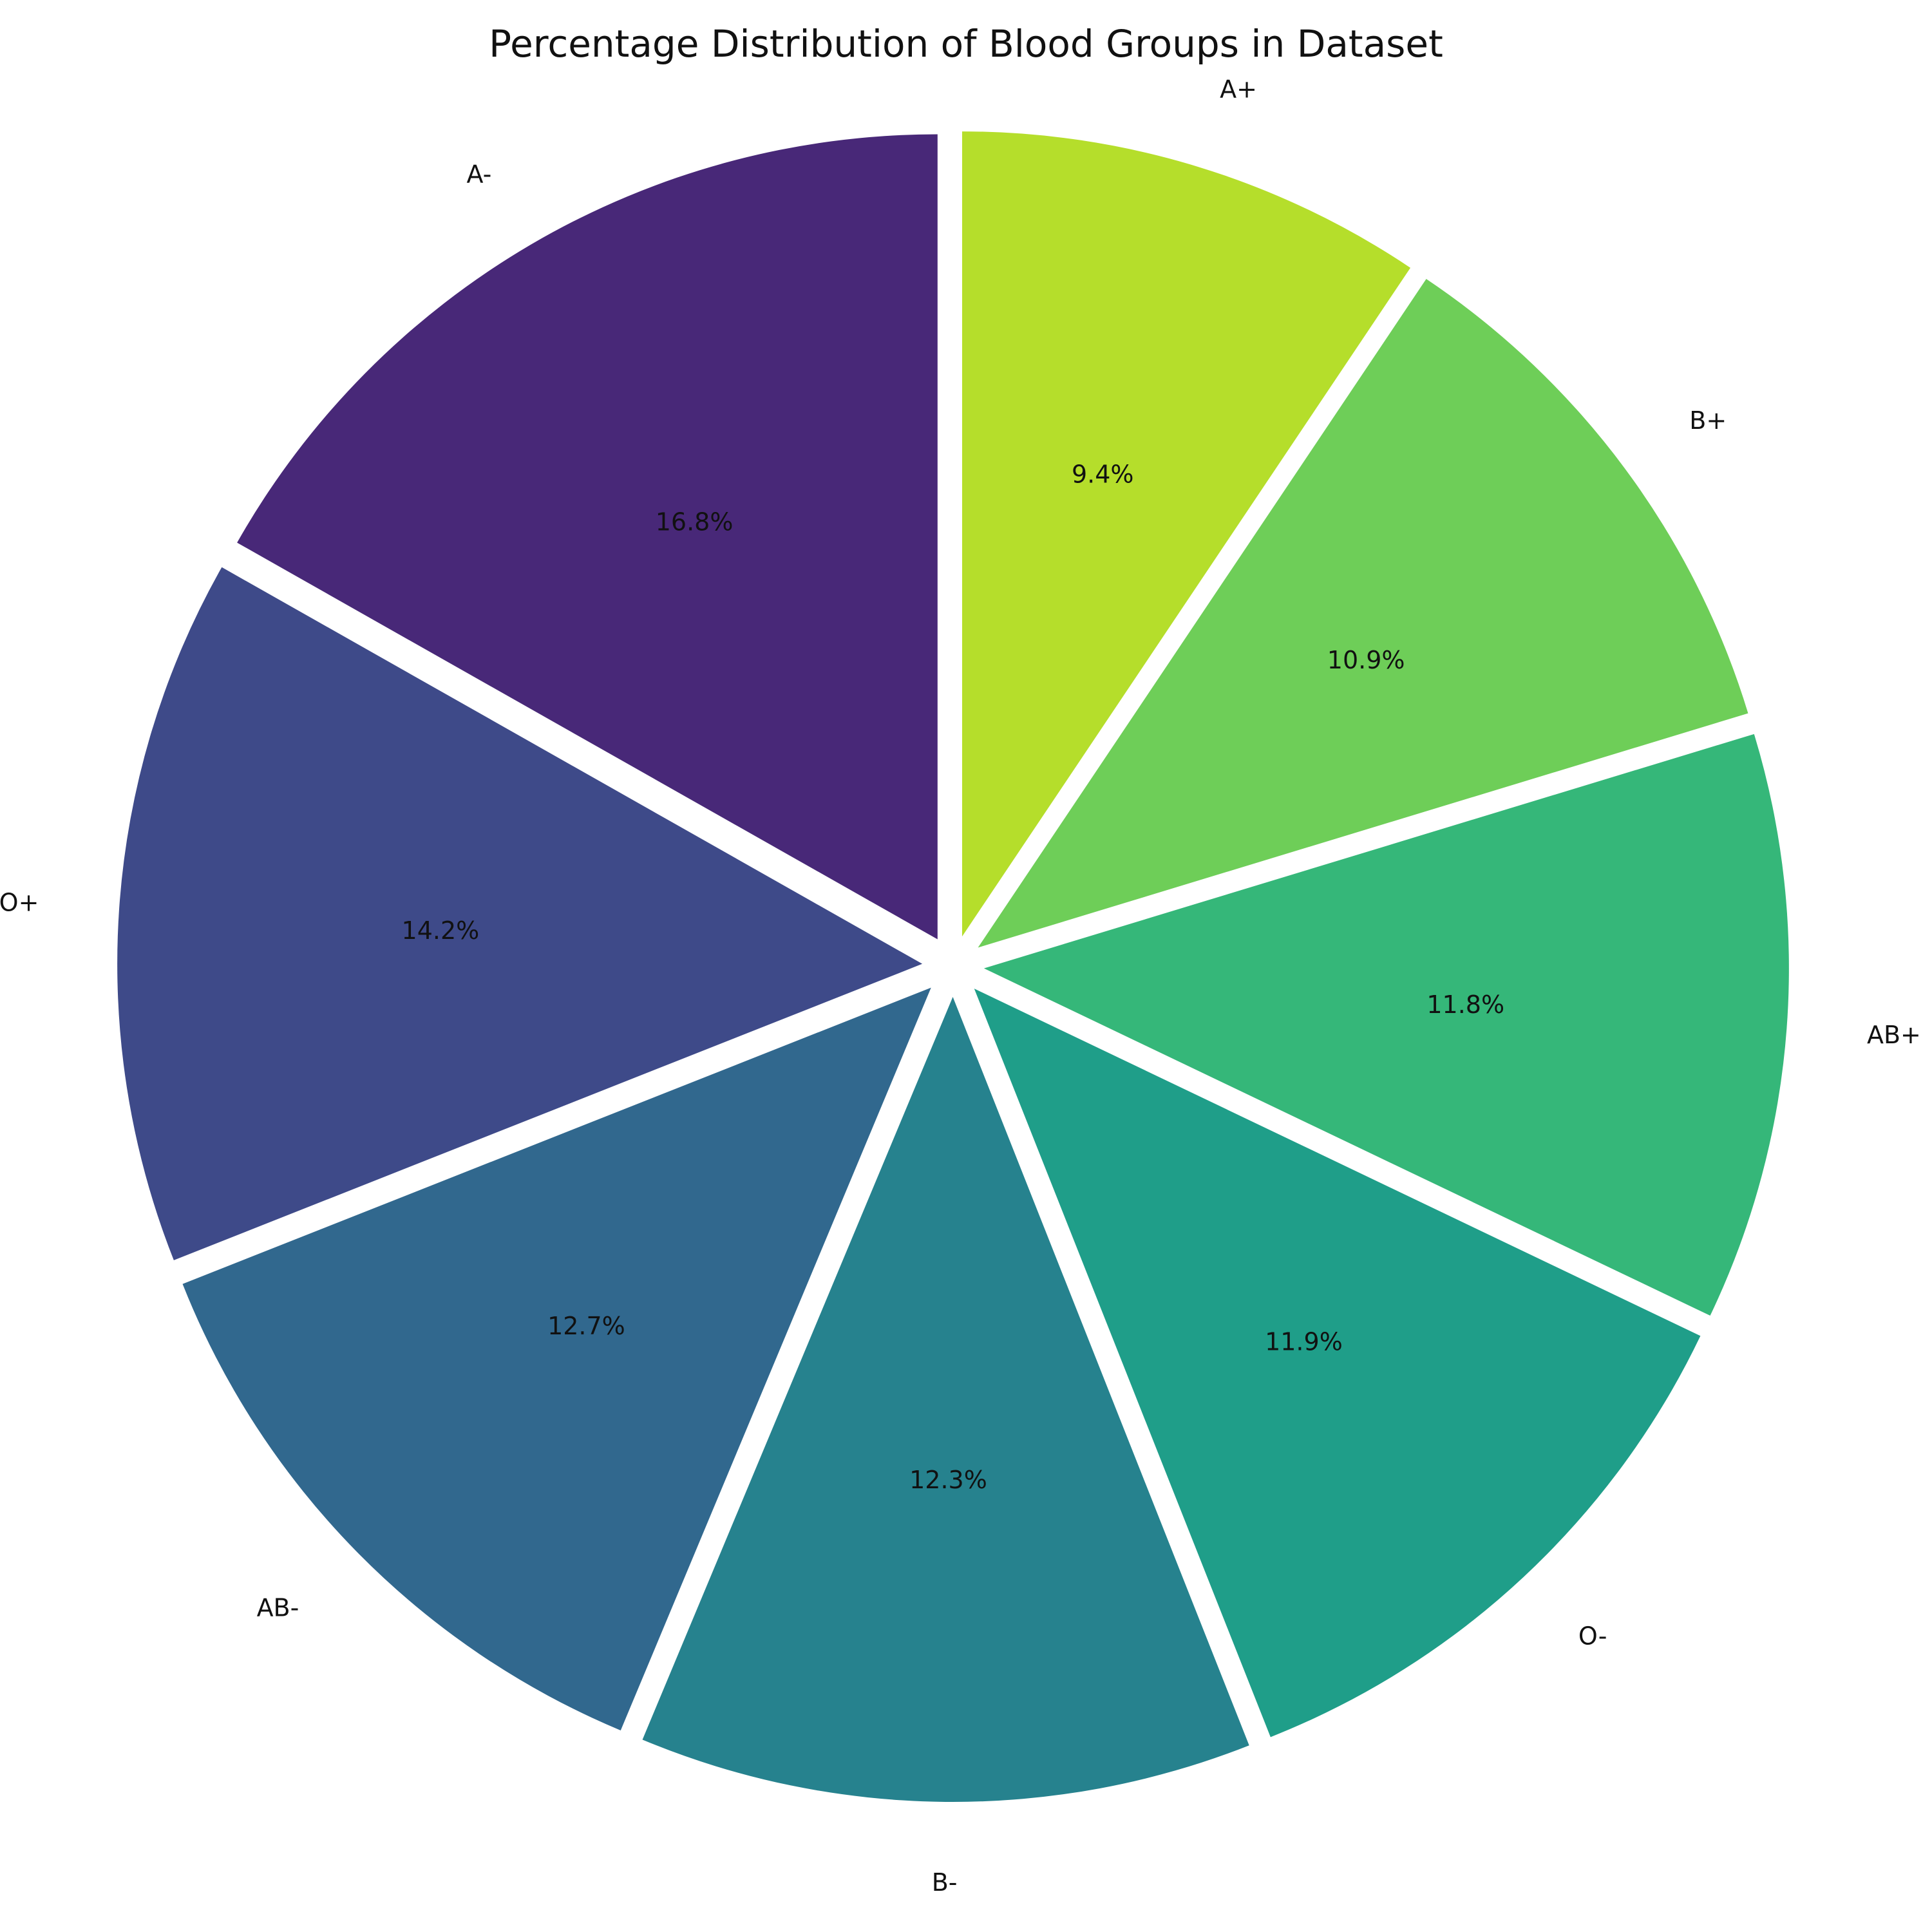 Image resolution: width=1932 pixels, height=1932 pixels. I want to click on pie-category-label: O+, so click(19, 903).